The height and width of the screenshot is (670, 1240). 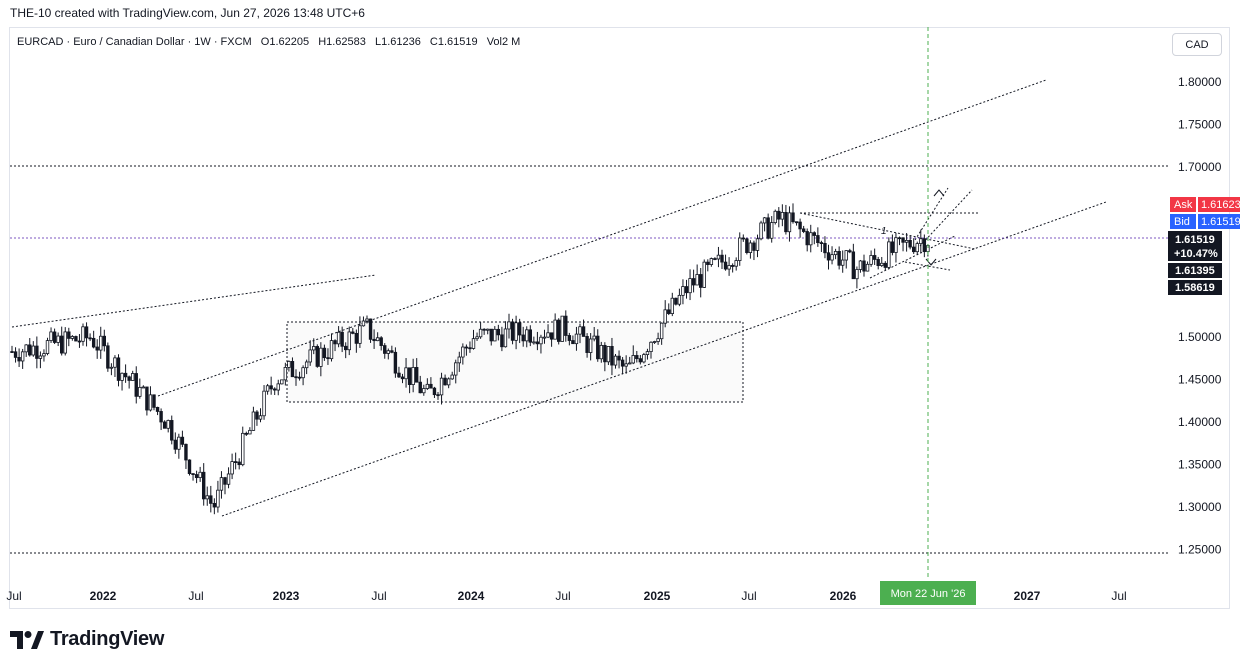 I want to click on x-tick-label: 2026, so click(x=843, y=596).